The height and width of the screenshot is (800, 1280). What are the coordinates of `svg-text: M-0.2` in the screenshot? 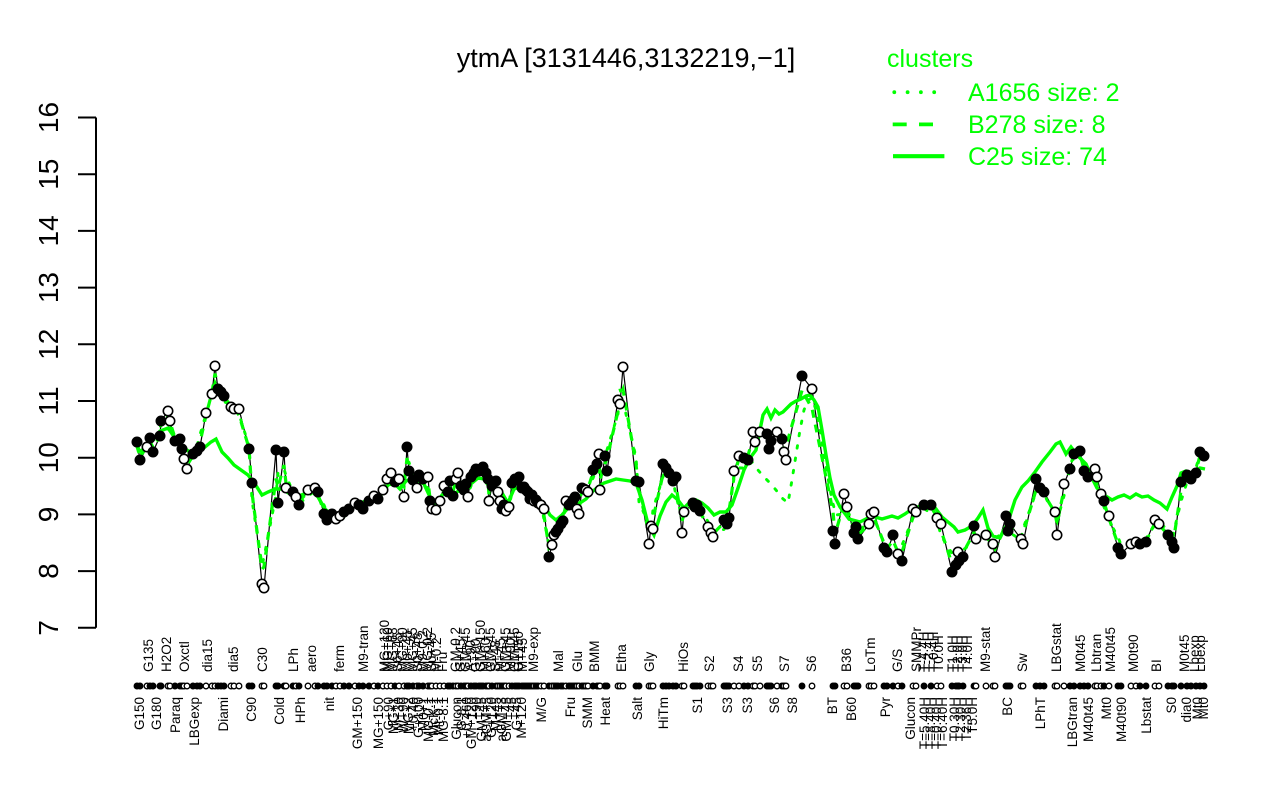 It's located at (436, 654).